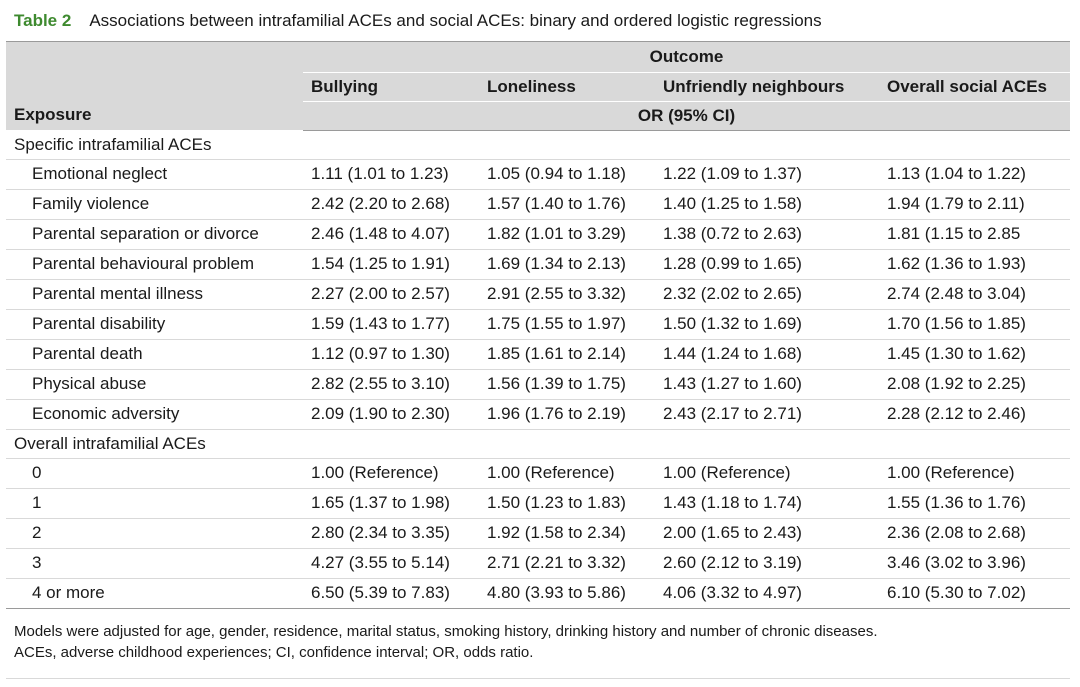 The width and height of the screenshot is (1080, 687). I want to click on table-cell: 2.09 (1.90 to 2.30), so click(391, 414).